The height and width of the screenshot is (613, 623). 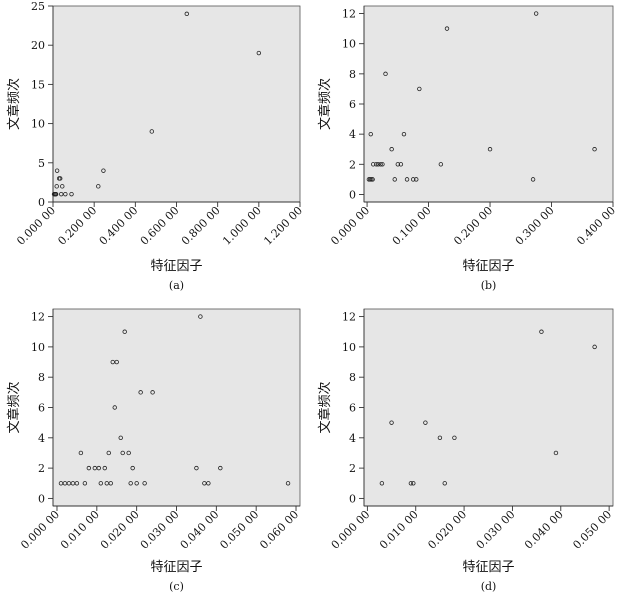 What do you see at coordinates (176, 285) in the screenshot?
I see `panel-caption: (a)` at bounding box center [176, 285].